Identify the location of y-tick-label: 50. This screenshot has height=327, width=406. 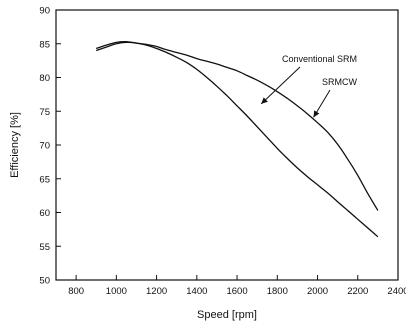
(44, 281).